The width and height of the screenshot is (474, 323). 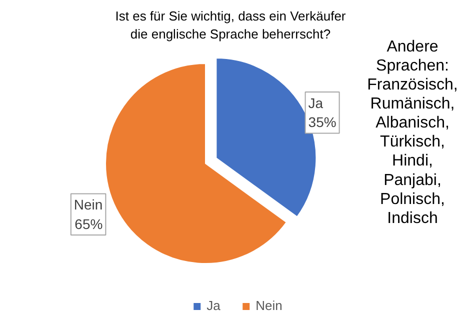 I want to click on slice-label: Nein, so click(x=88, y=204).